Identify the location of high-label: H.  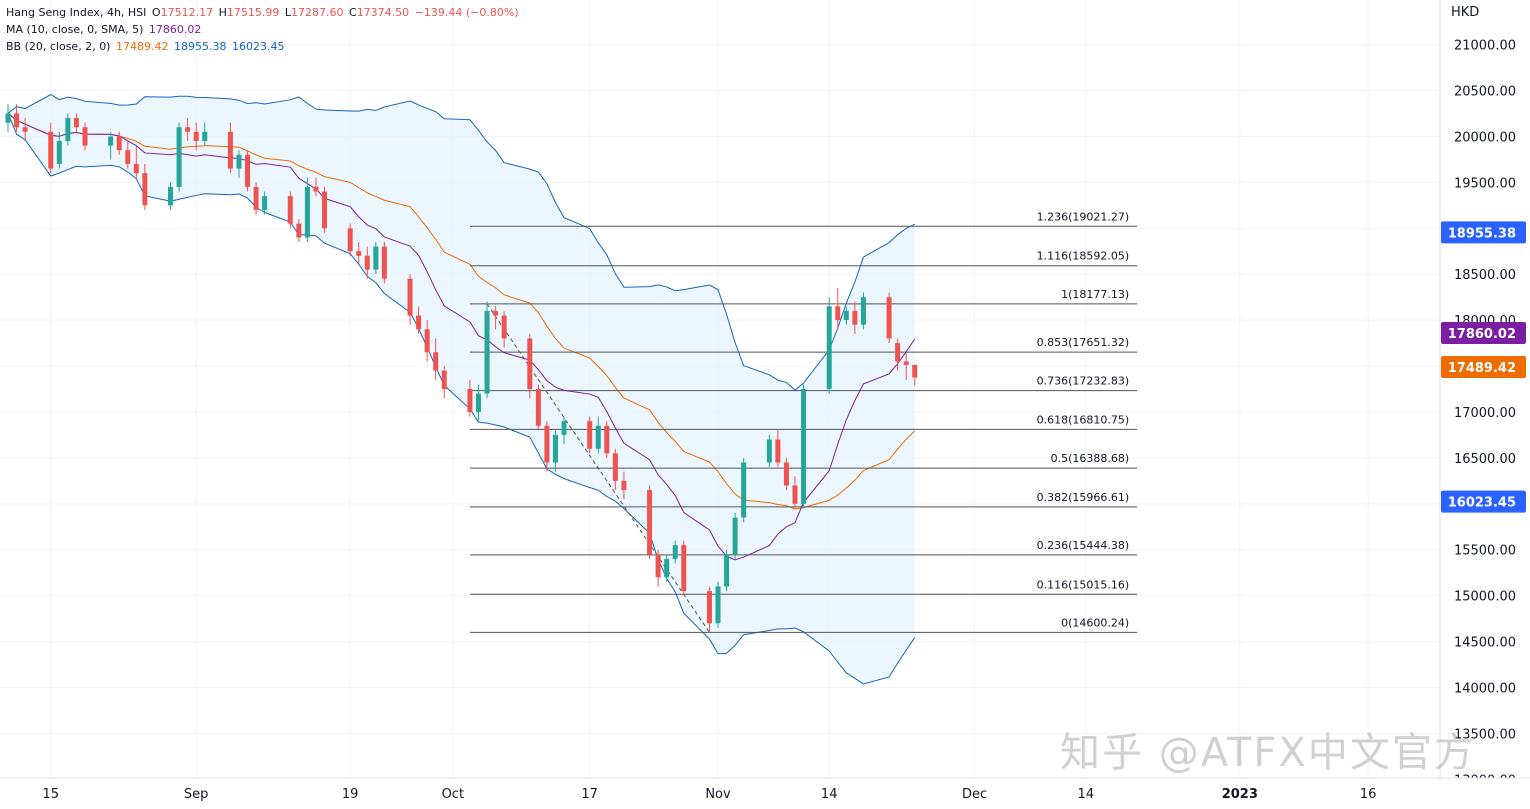
(222, 12).